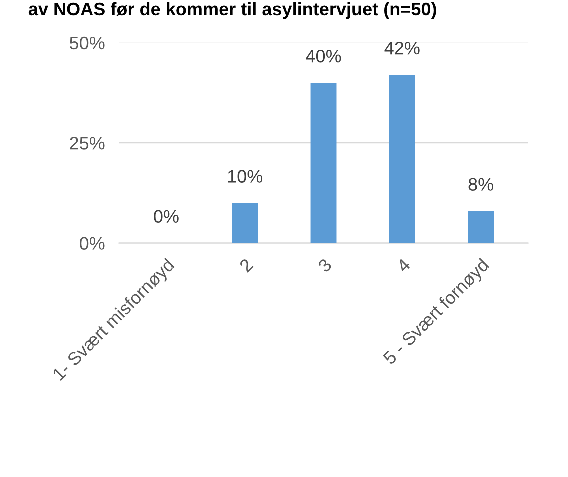 The width and height of the screenshot is (568, 477). Describe the element at coordinates (481, 184) in the screenshot. I see `data-label: 8%` at that location.